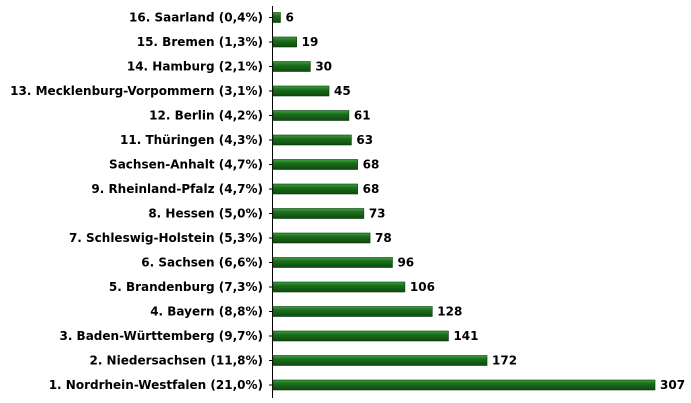 This screenshot has height=403, width=691. Describe the element at coordinates (422, 287) in the screenshot. I see `value-label: 106` at that location.